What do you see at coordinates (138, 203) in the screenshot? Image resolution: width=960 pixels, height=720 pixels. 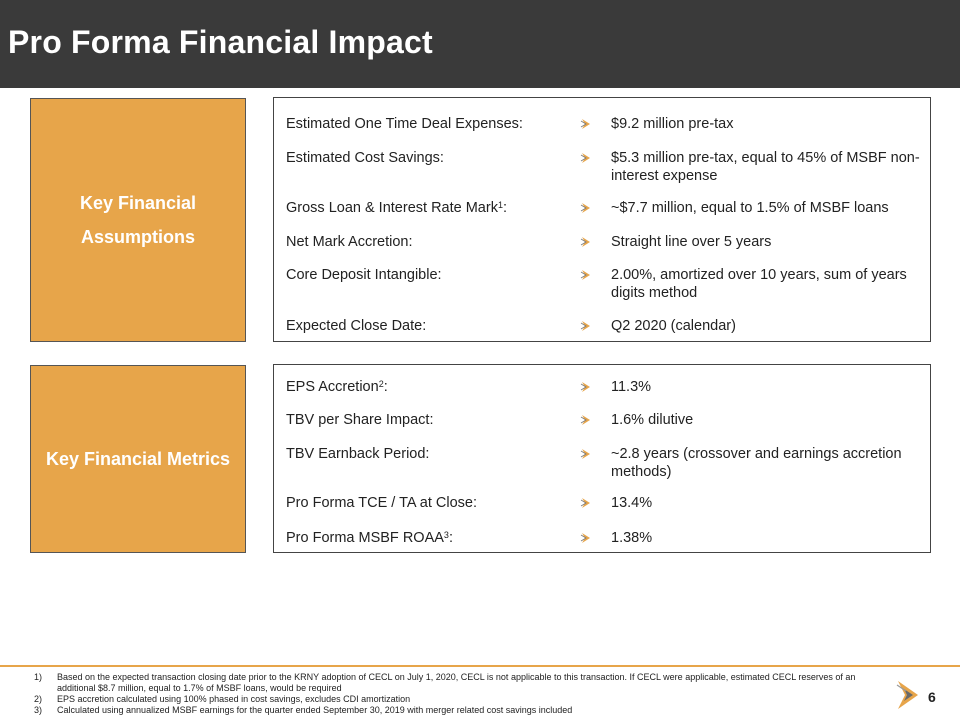 I see `assumptions-heading-line1: Key Financial` at bounding box center [138, 203].